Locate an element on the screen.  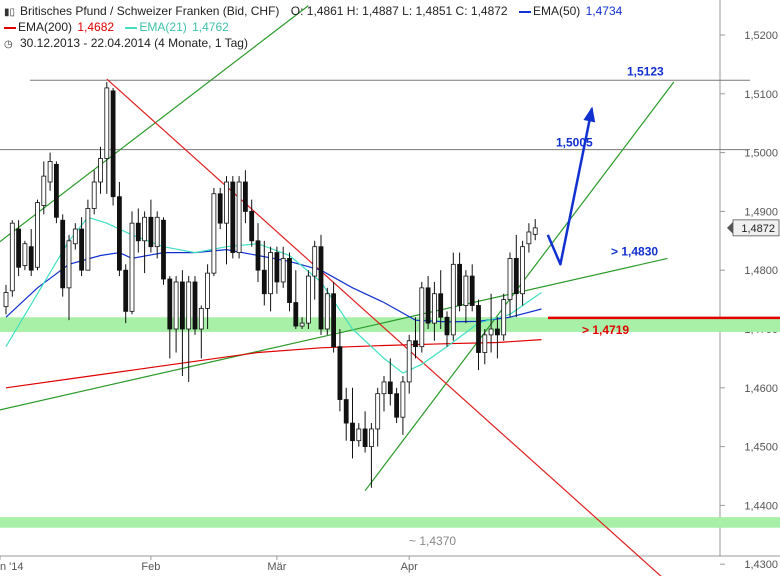
y-tick-label: 1,4400 is located at coordinates (761, 506).